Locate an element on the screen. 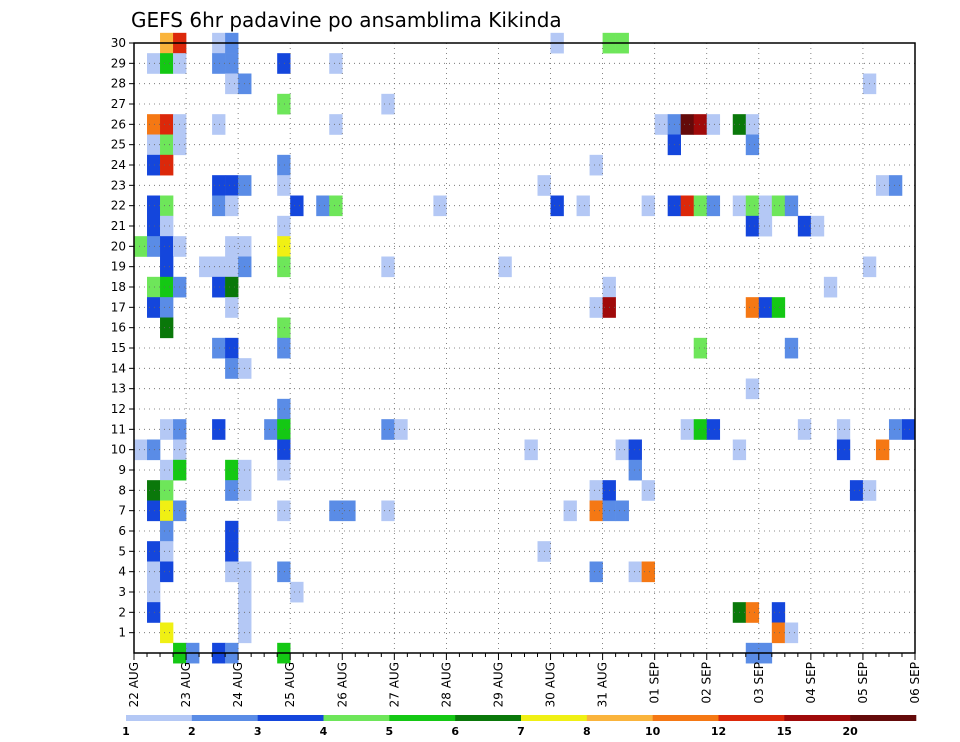 Image resolution: width=960 pixels, height=742 pixels. legend-label: 2 is located at coordinates (192, 731).